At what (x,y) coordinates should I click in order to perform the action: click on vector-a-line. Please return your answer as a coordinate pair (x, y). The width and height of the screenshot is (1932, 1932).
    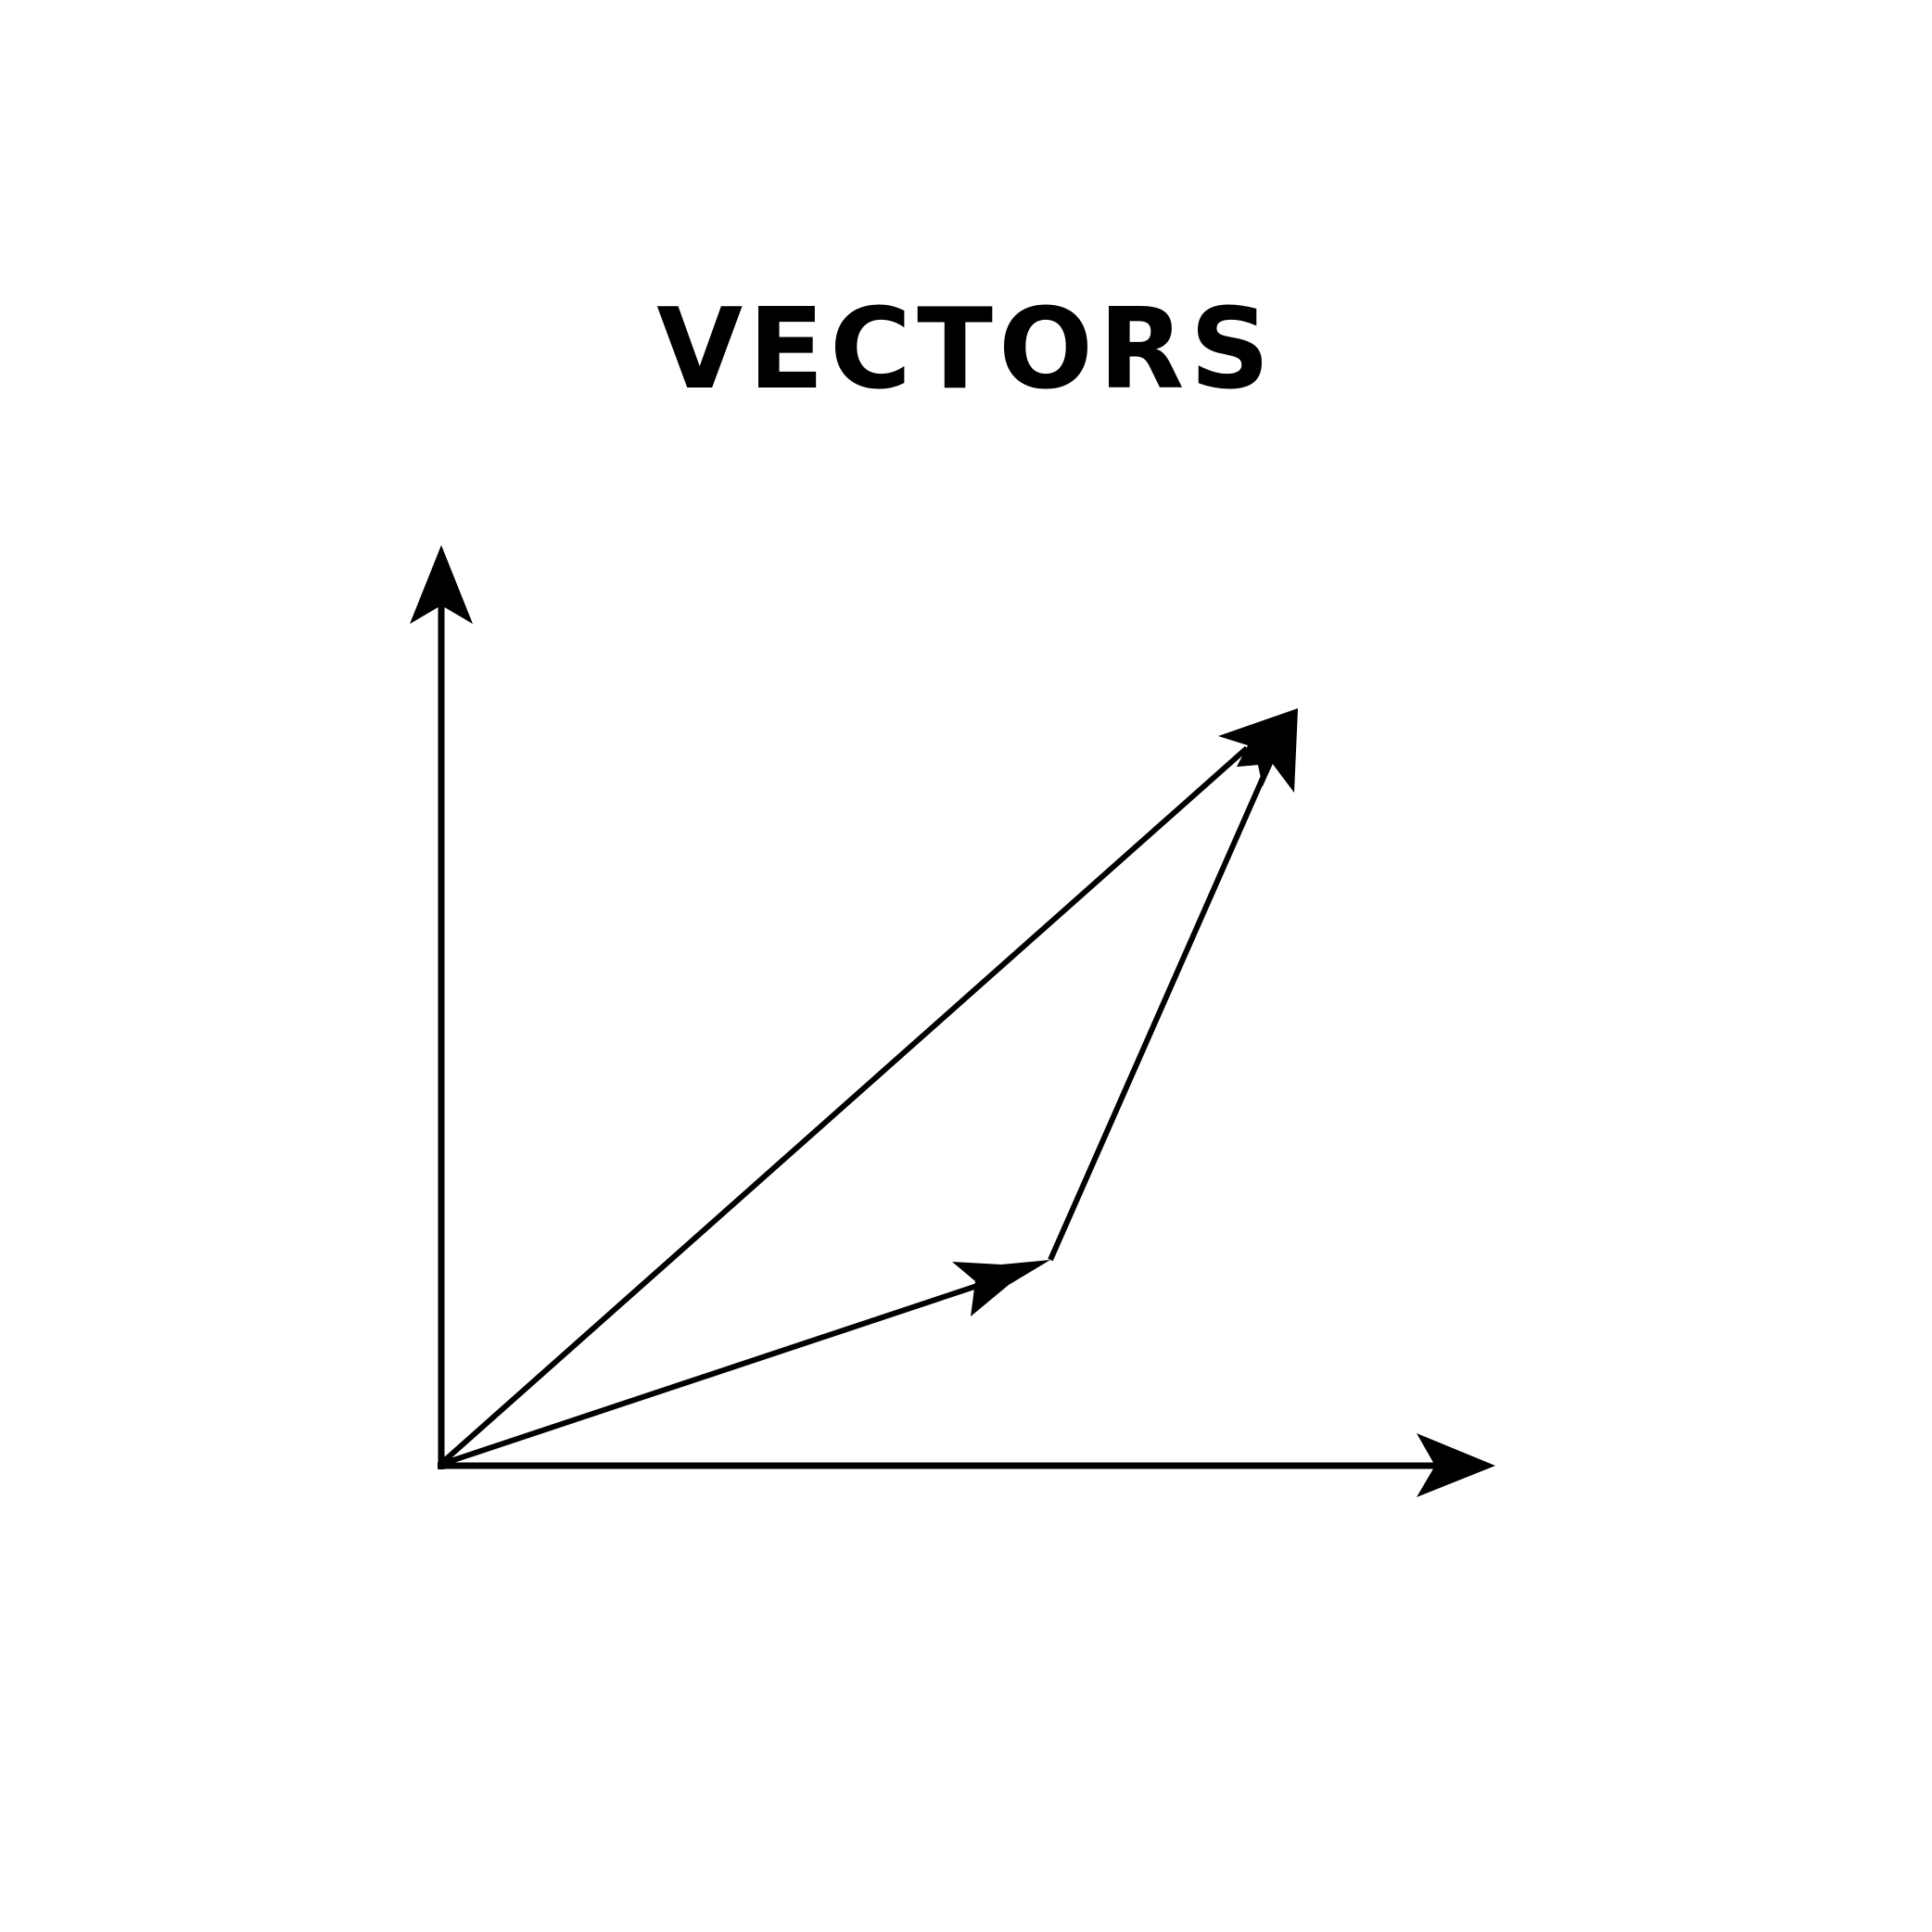
    Looking at the image, I should click on (714, 1373).